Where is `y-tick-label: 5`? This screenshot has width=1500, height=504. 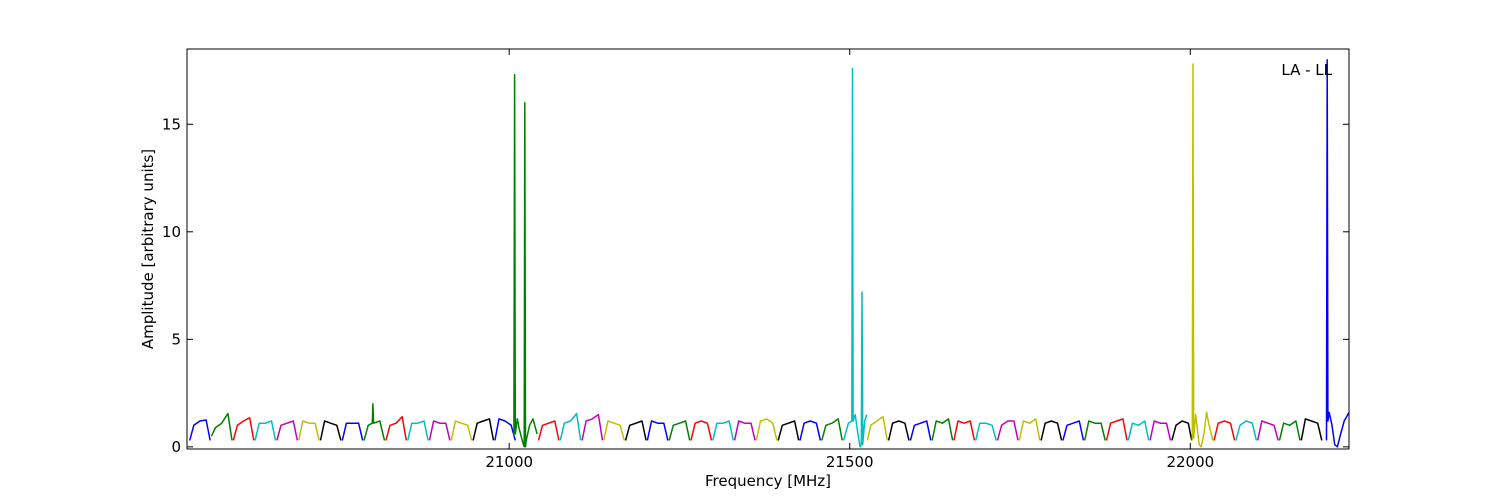
y-tick-label: 5 is located at coordinates (176, 339).